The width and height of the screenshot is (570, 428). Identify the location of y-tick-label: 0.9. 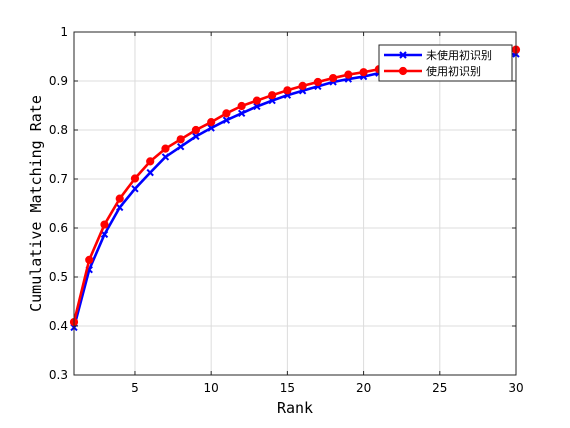
(58, 81).